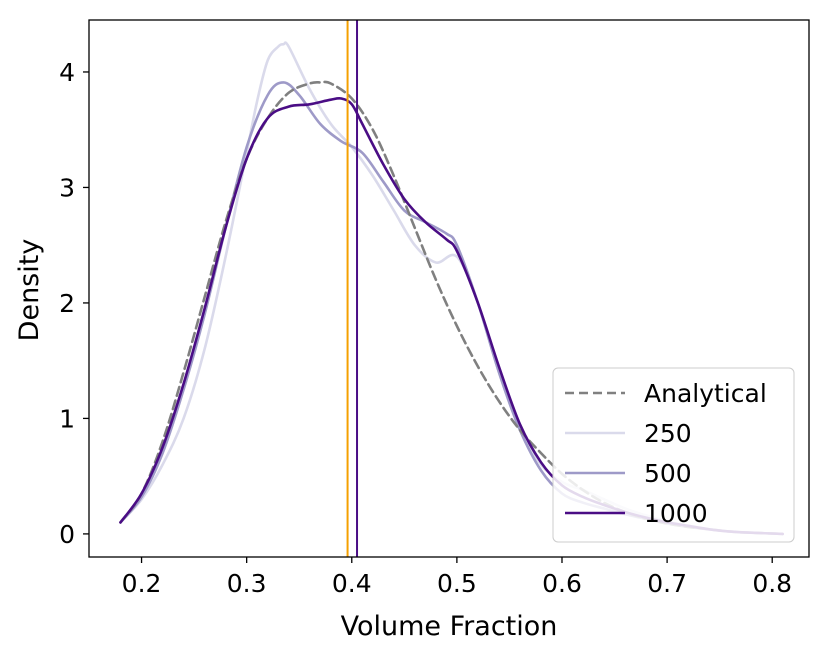  What do you see at coordinates (67, 72) in the screenshot?
I see `y-tick-label: 4` at bounding box center [67, 72].